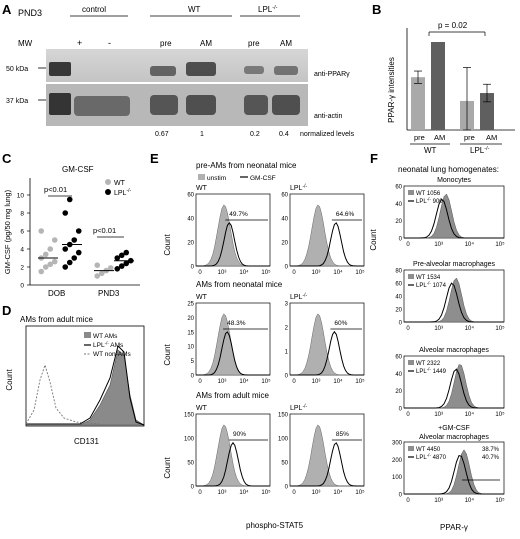  What do you see at coordinates (448, 169) in the screenshot?
I see `header: neonatal lung homogenates:` at bounding box center [448, 169].